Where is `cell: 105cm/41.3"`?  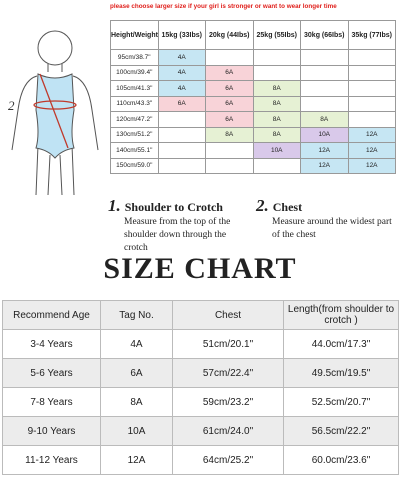 cell: 105cm/41.3" is located at coordinates (134, 88).